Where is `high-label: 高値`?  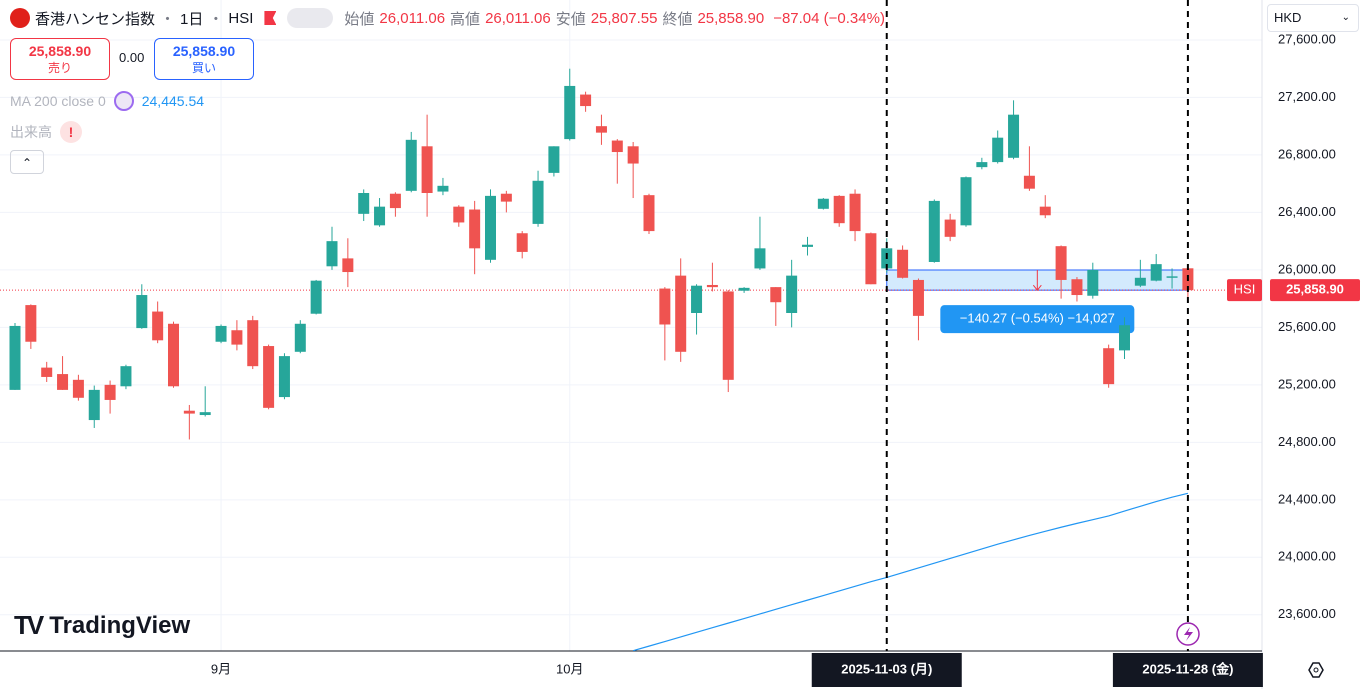
high-label: 高値 is located at coordinates (465, 19).